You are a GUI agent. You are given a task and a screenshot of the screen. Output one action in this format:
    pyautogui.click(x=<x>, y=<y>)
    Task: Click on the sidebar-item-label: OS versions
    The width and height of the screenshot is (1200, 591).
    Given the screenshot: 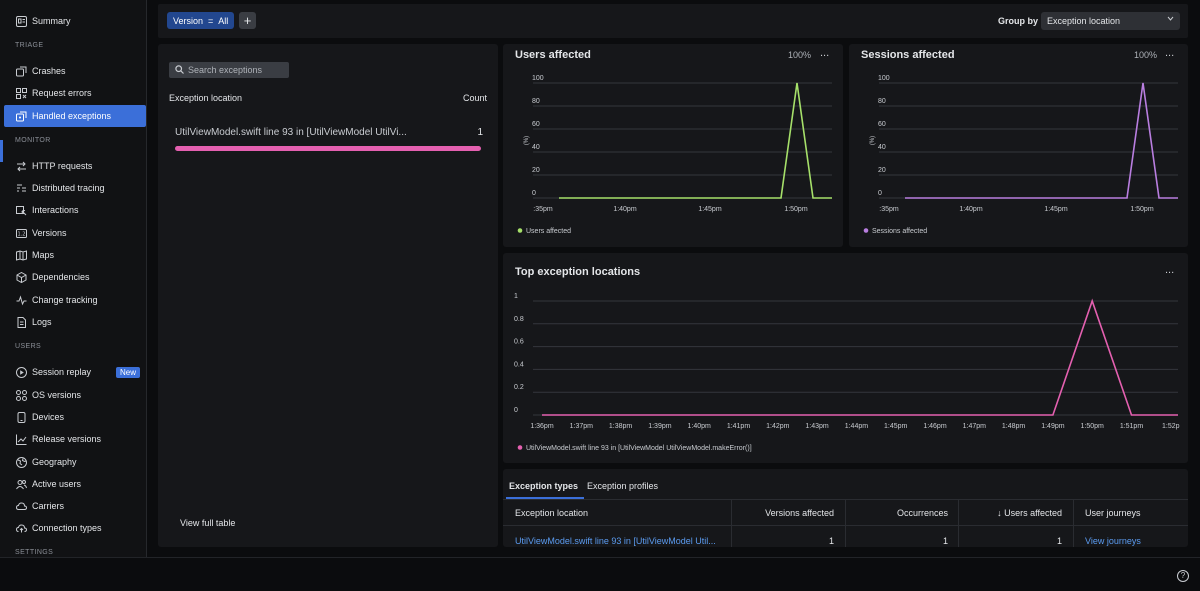 What is the action you would take?
    pyautogui.click(x=57, y=395)
    